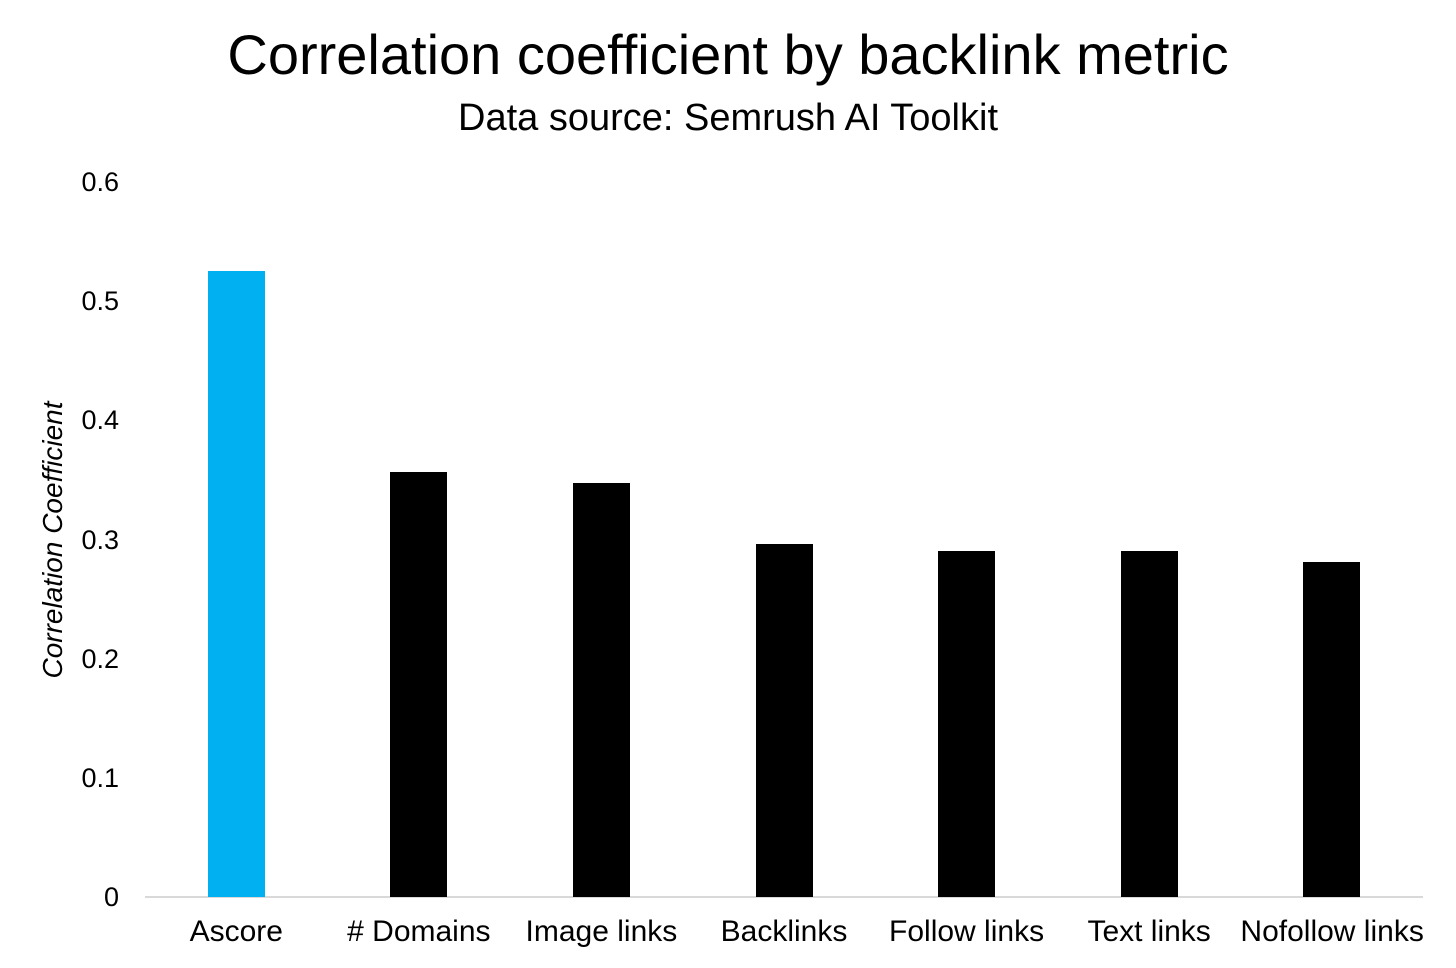 This screenshot has height=968, width=1456. What do you see at coordinates (100, 182) in the screenshot?
I see `y-tick-label: 0.6` at bounding box center [100, 182].